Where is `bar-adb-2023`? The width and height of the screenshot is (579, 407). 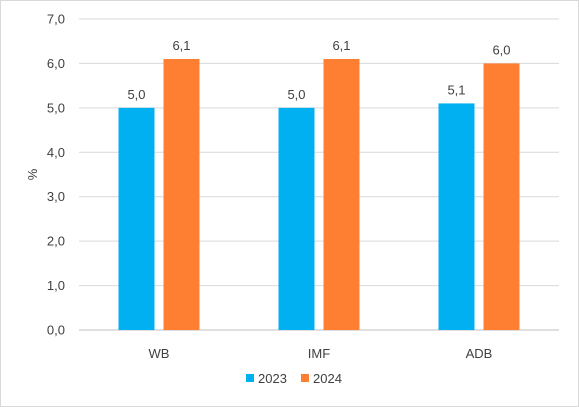 bar-adb-2023 is located at coordinates (456, 217).